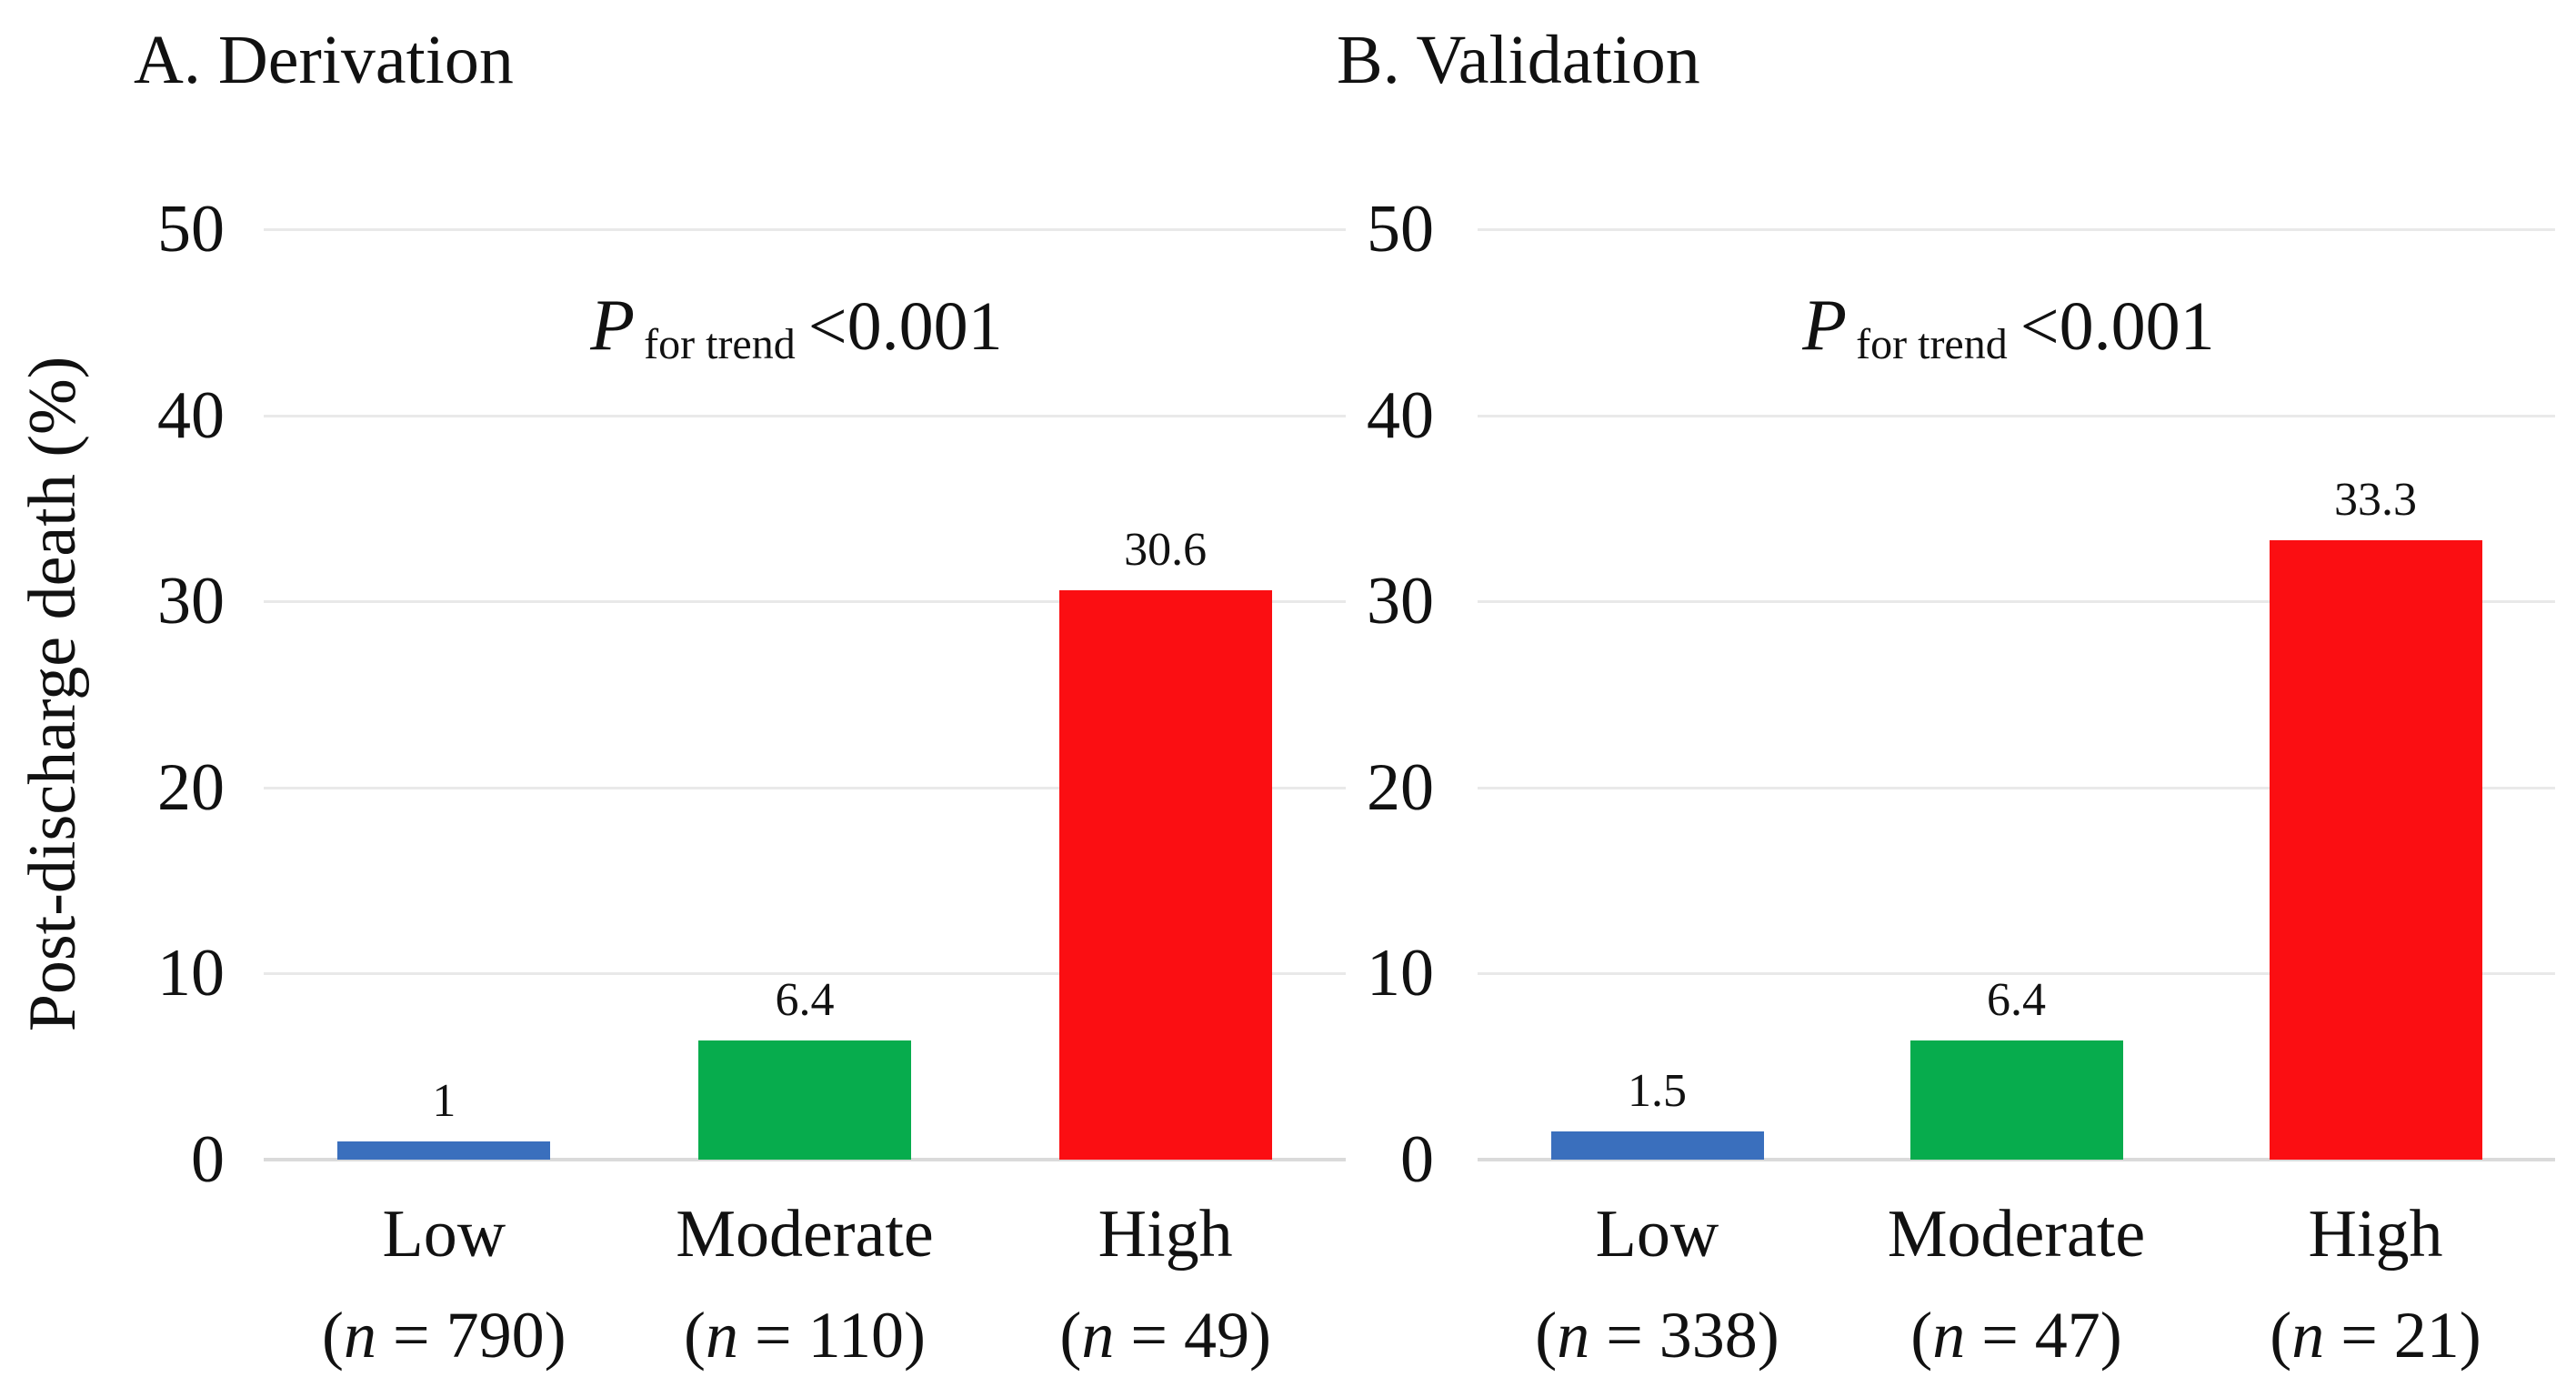 This screenshot has height=1387, width=2576. I want to click on y-tick-label-30-validation: 30, so click(1400, 601).